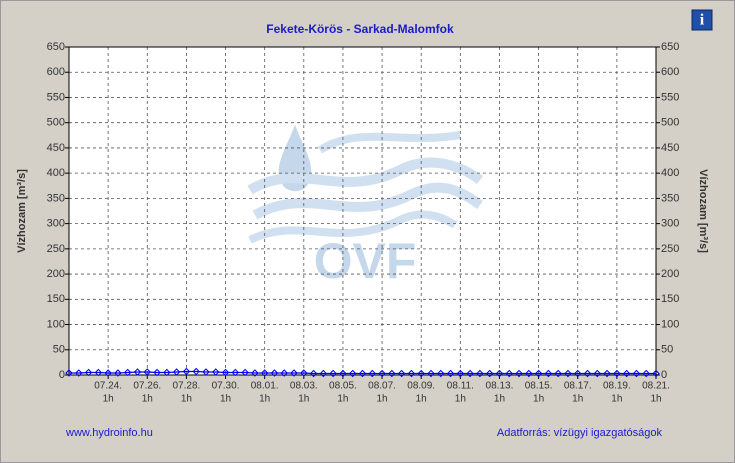 The width and height of the screenshot is (735, 463). What do you see at coordinates (22, 211) in the screenshot?
I see `y-axis-label: Vízhozam [m³/s]` at bounding box center [22, 211].